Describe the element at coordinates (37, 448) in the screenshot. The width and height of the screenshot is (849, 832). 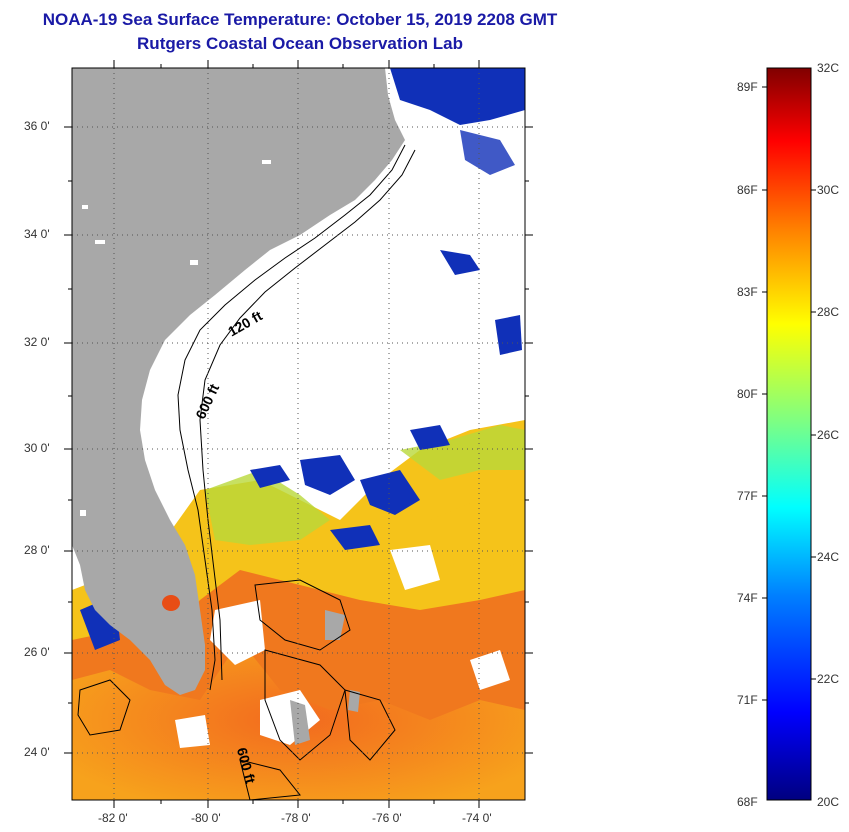
I see `lat-label-30: 30 0'` at that location.